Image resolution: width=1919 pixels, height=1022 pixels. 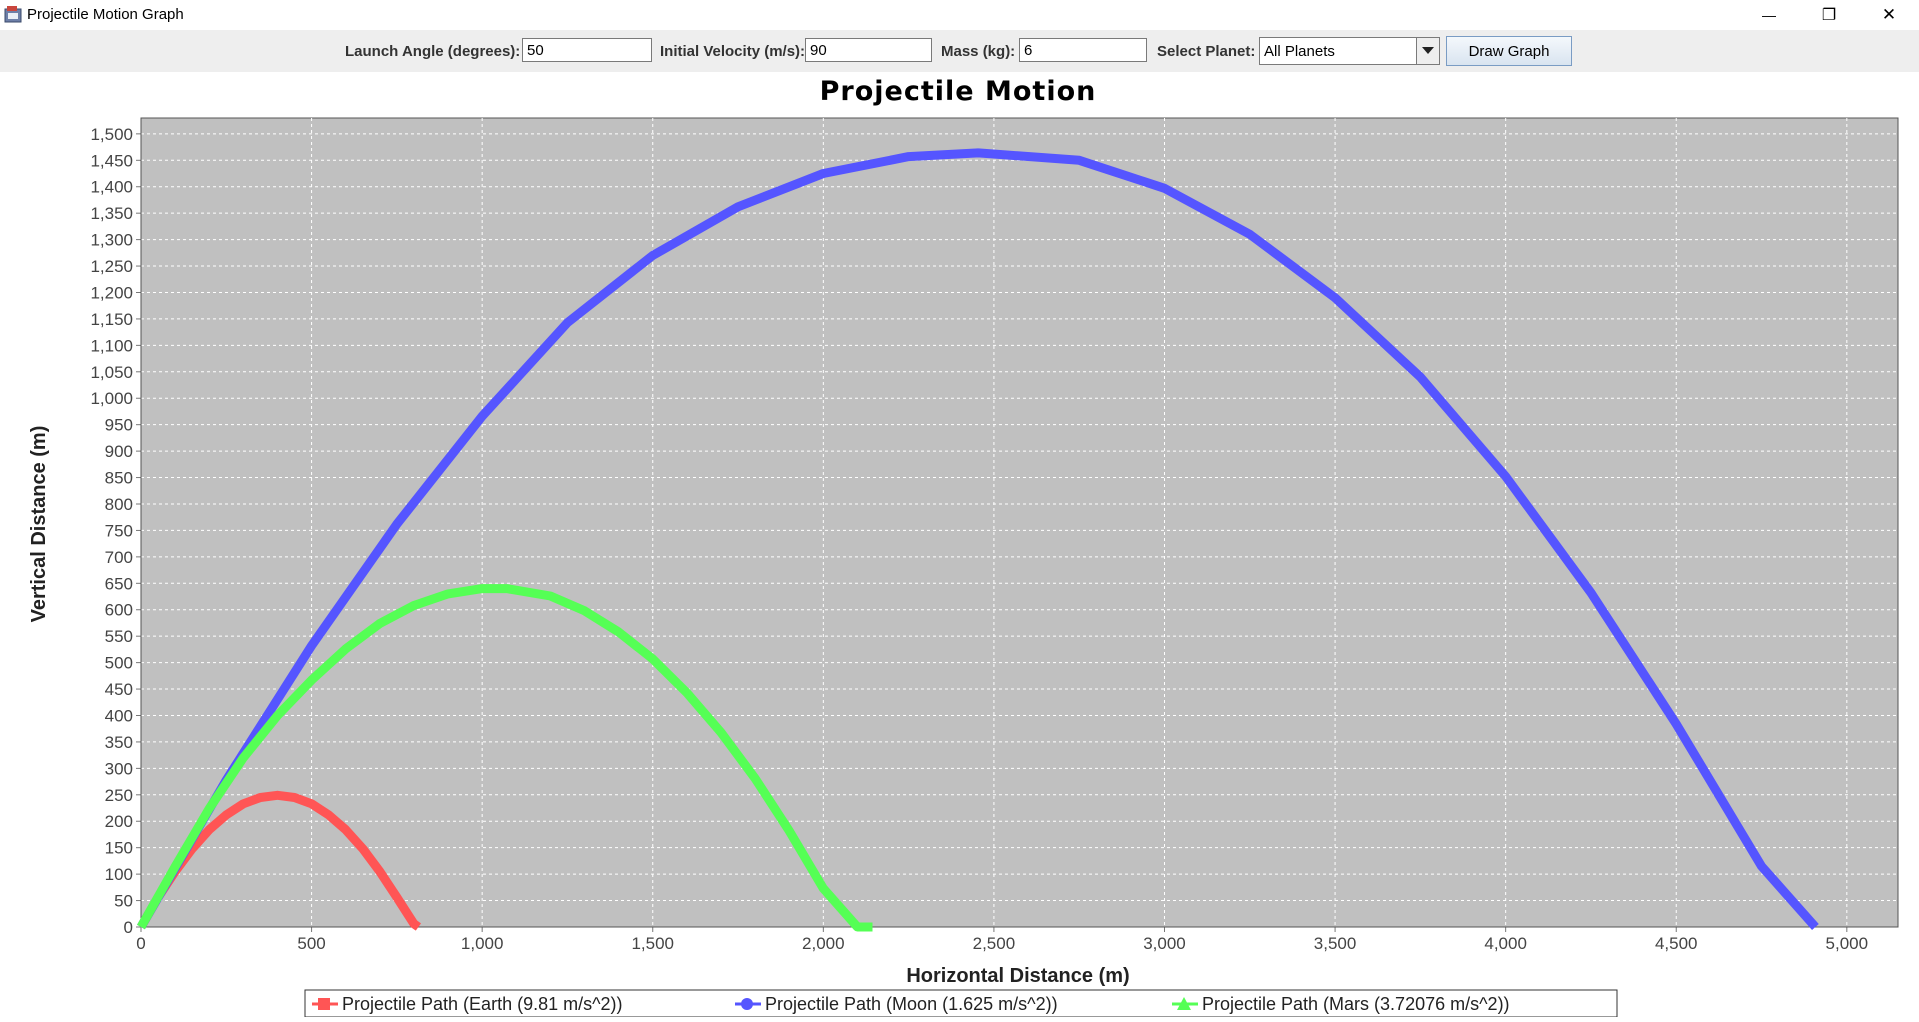 I want to click on y-tick-label: 250, so click(x=119, y=795).